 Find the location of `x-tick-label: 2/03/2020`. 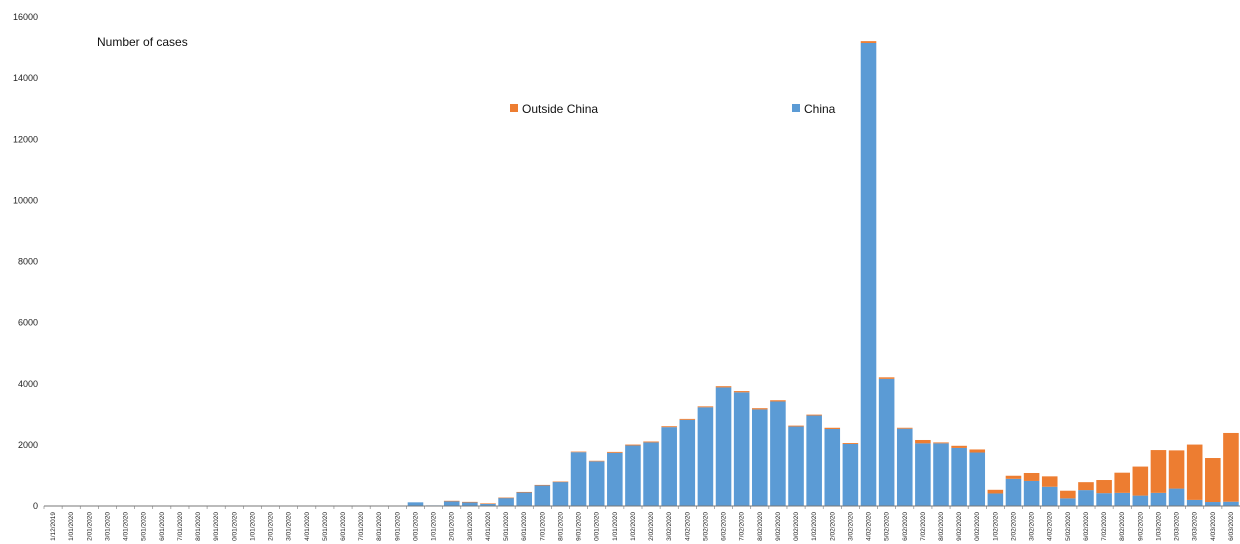

x-tick-label: 2/03/2020 is located at coordinates (1177, 526).